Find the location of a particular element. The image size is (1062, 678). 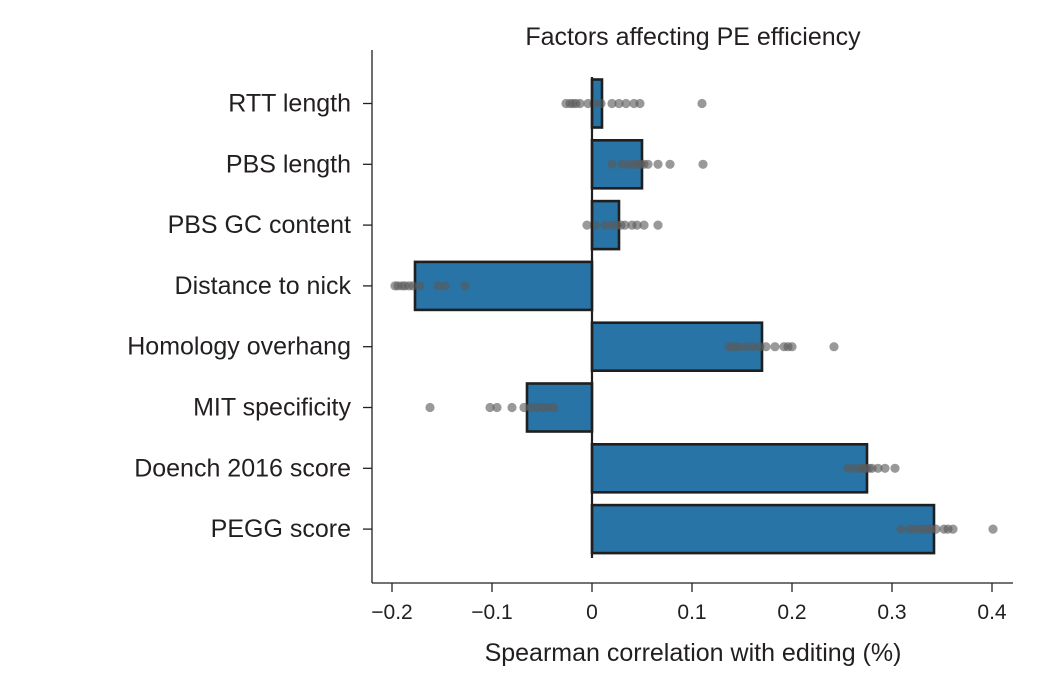

x-tick-label: −0.1 is located at coordinates (491, 612).